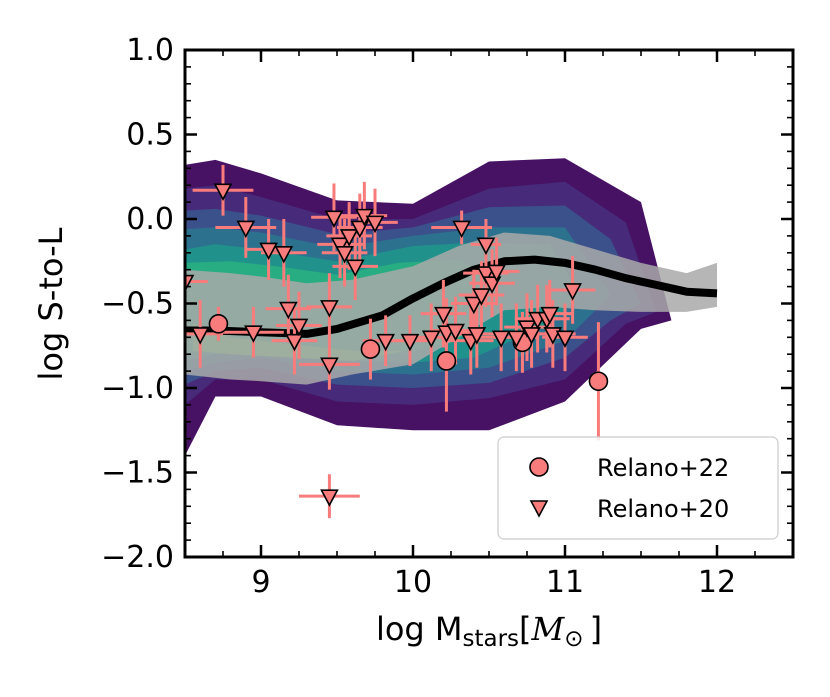 Image resolution: width=830 pixels, height=697 pixels. Describe the element at coordinates (565, 582) in the screenshot. I see `x-tick-label-2: 11` at that location.